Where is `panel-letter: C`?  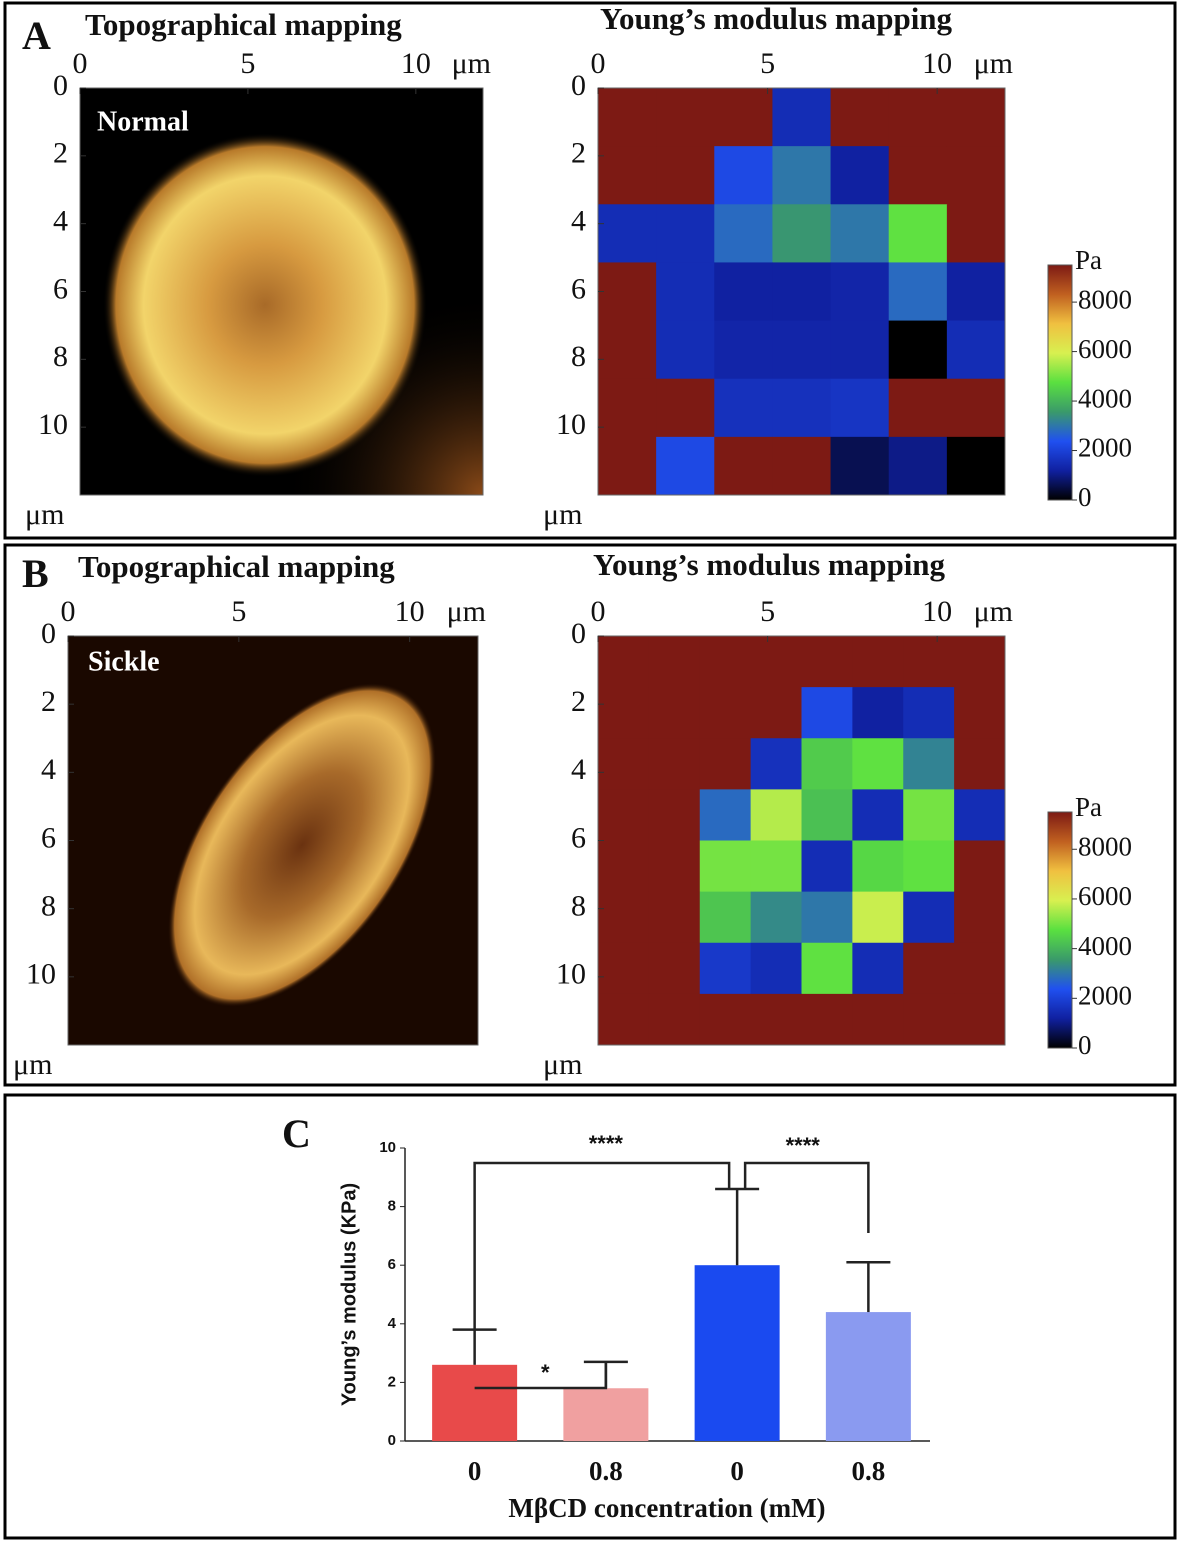 panel-letter: C is located at coordinates (296, 1133).